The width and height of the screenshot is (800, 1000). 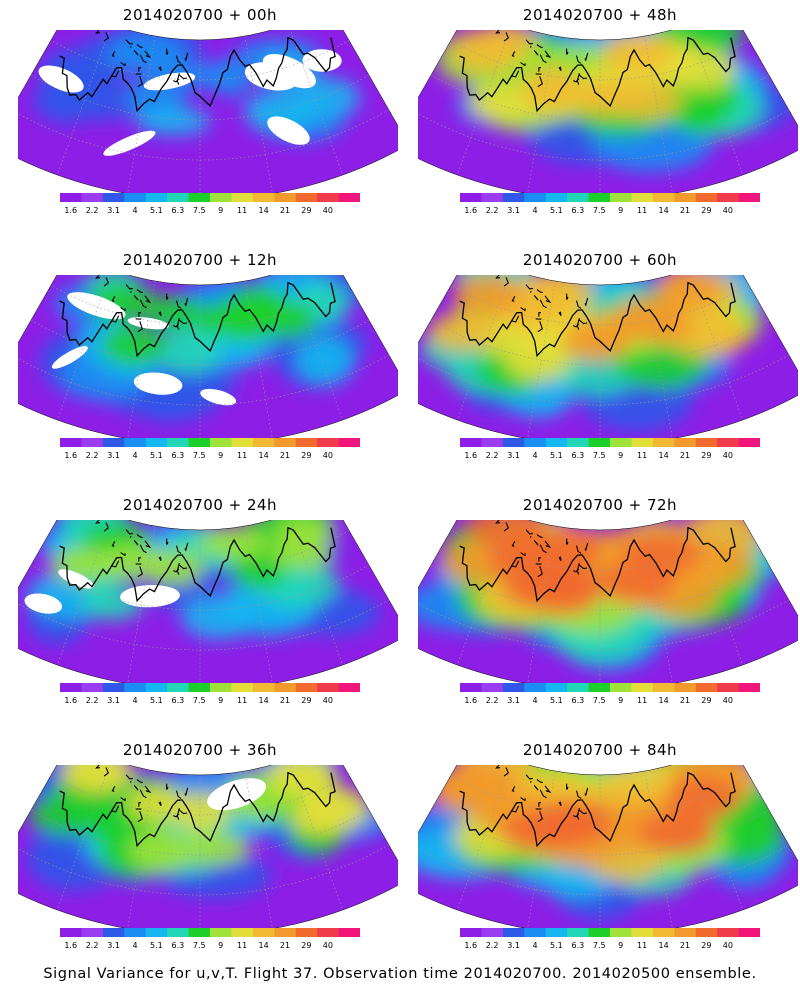 What do you see at coordinates (264, 455) in the screenshot?
I see `colorbar-label: 14` at bounding box center [264, 455].